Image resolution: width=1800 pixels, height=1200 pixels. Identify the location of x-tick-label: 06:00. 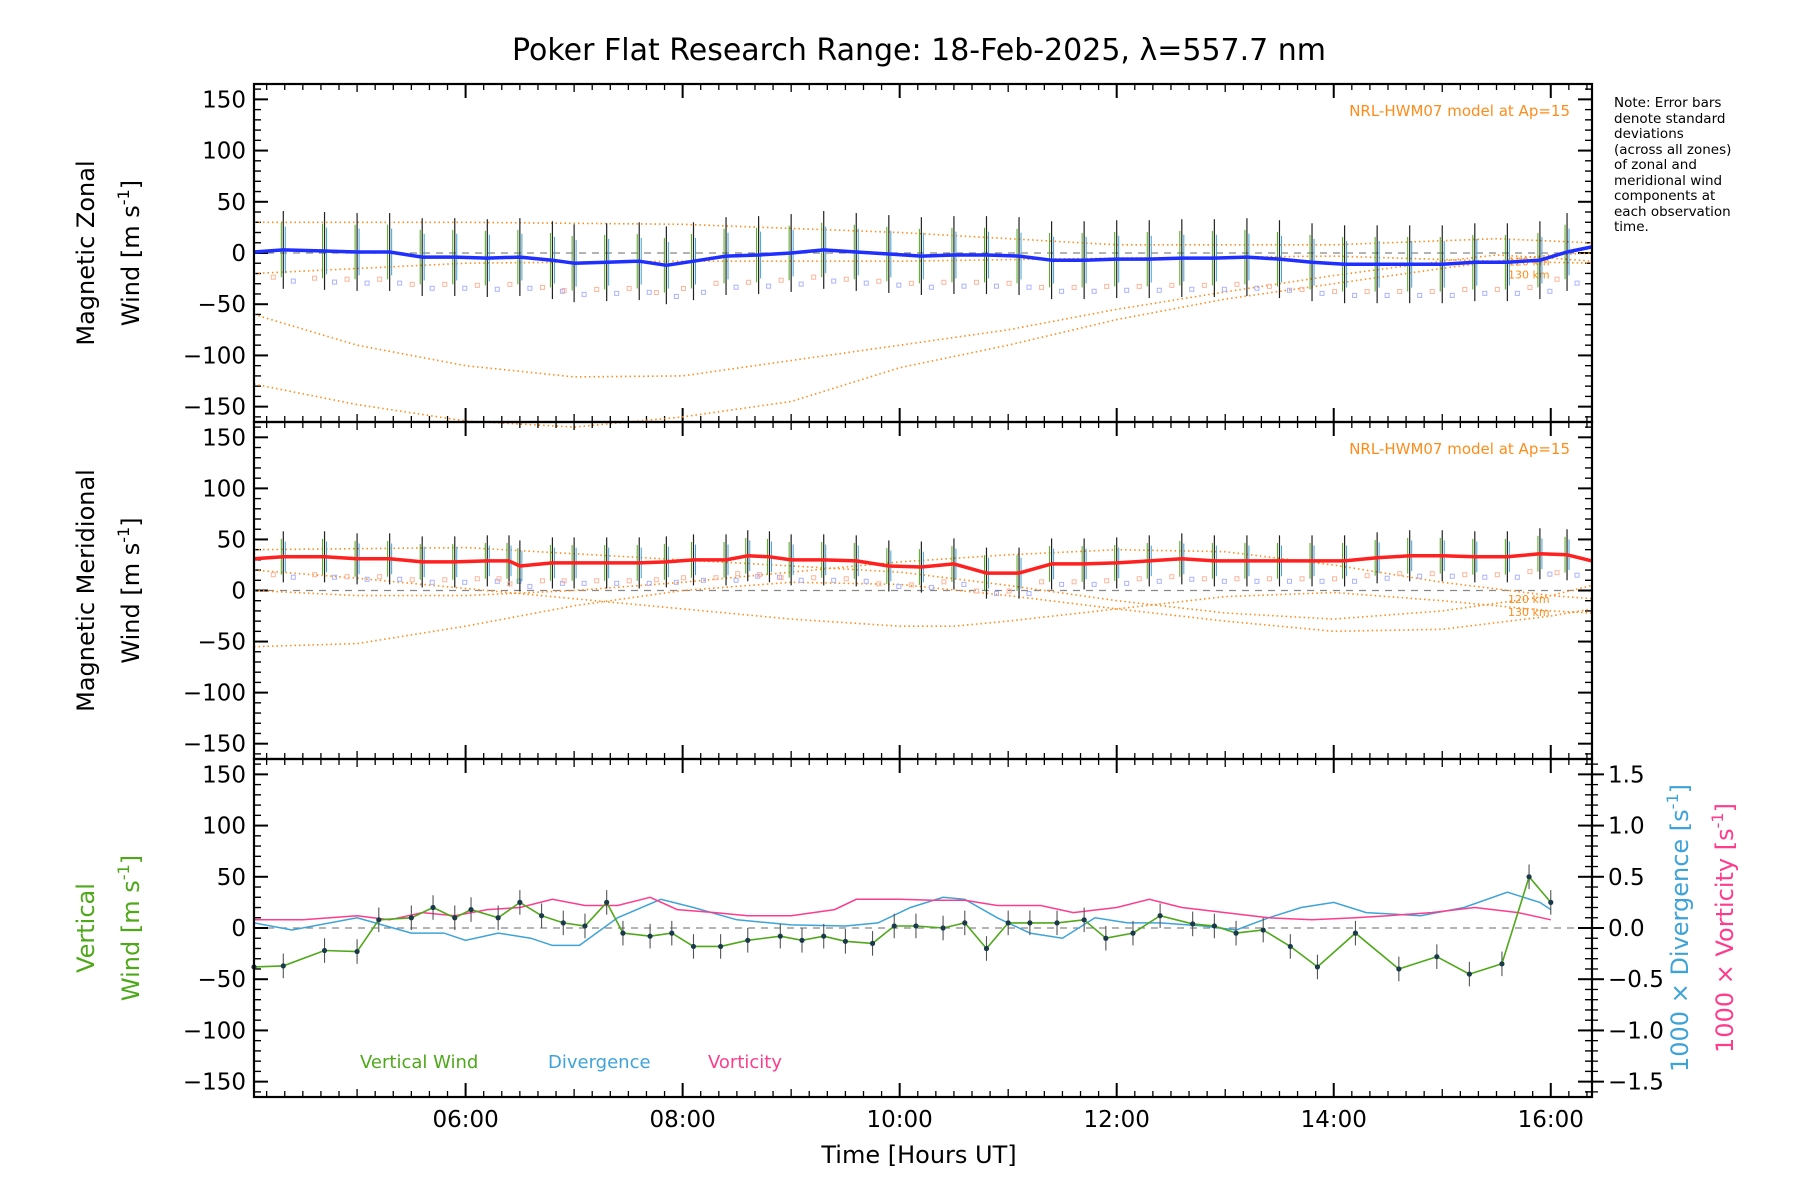
(465, 1120).